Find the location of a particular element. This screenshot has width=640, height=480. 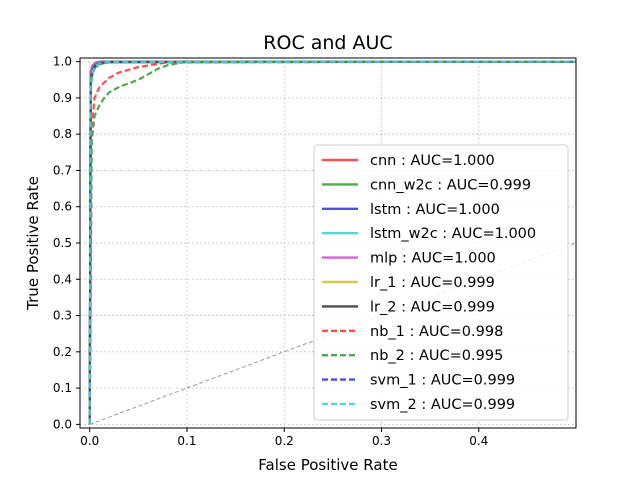

x-tick-label: 0.2 is located at coordinates (284, 441).